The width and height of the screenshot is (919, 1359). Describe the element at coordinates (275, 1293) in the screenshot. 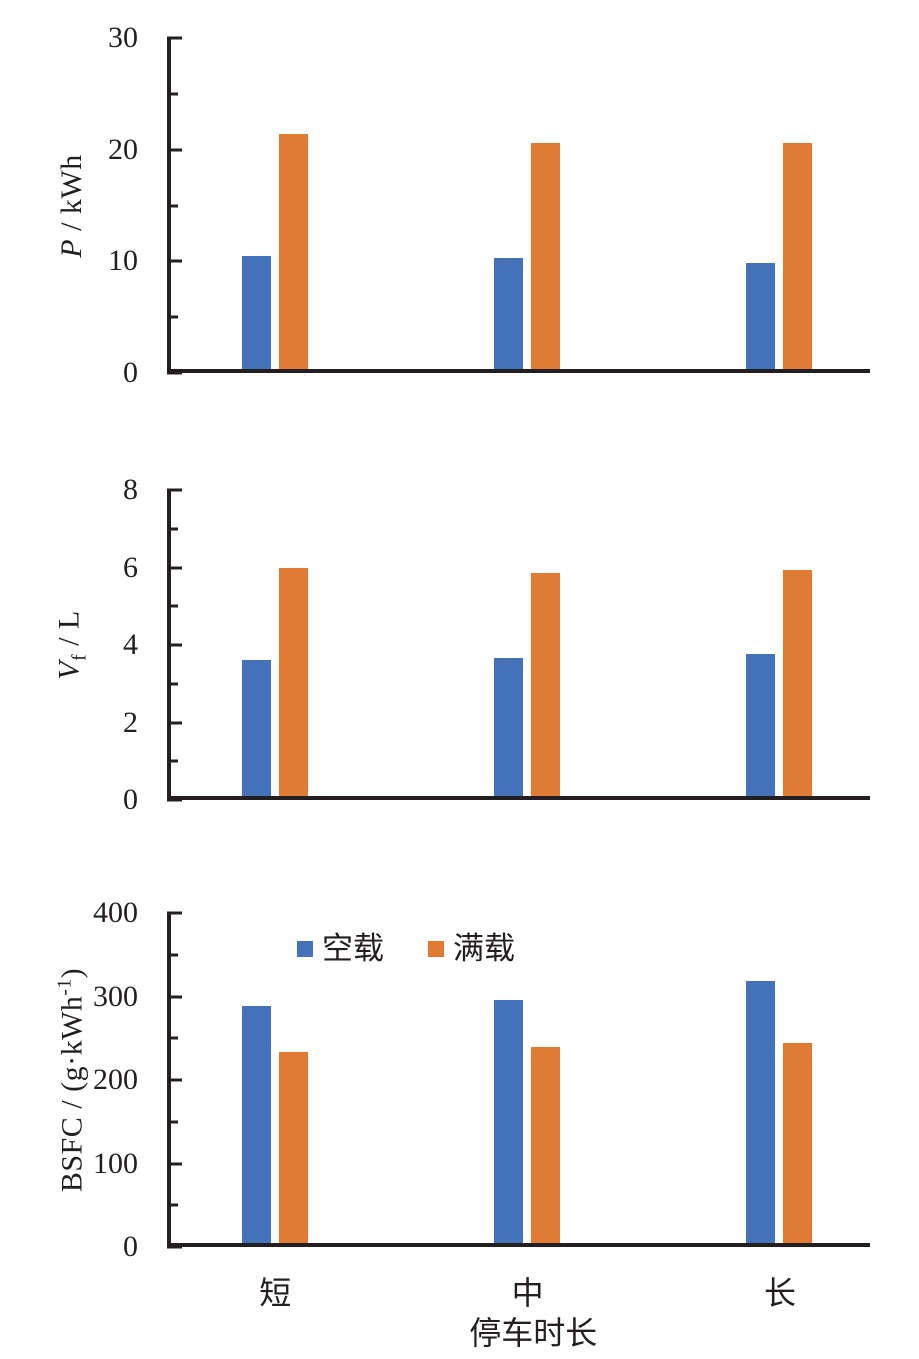

I see `x-tick-label-short: 短` at that location.